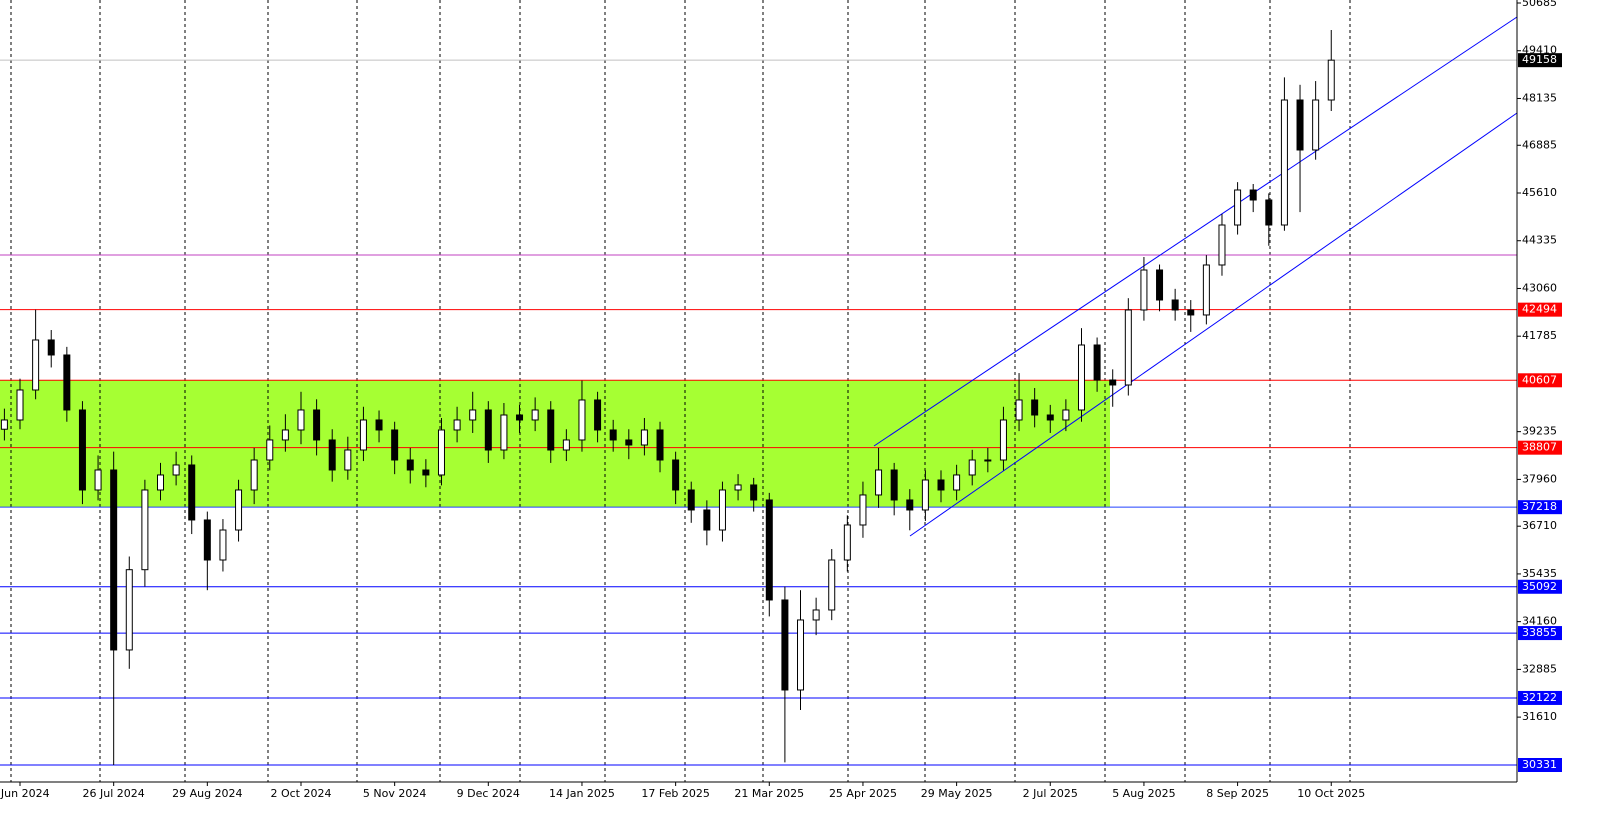 This screenshot has width=1611, height=822. What do you see at coordinates (1539, 716) in the screenshot?
I see `y-tick-label: 31610` at bounding box center [1539, 716].